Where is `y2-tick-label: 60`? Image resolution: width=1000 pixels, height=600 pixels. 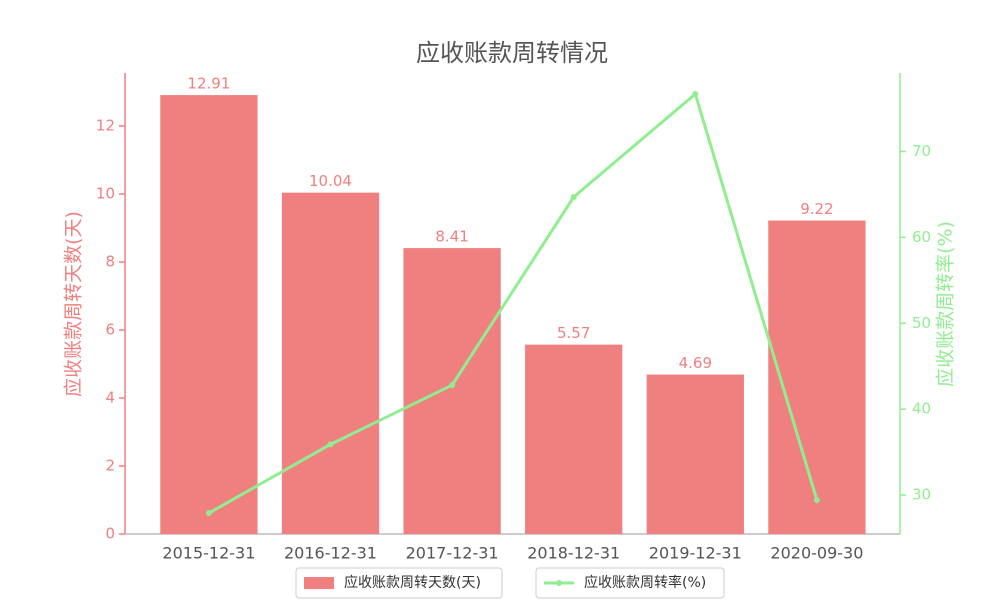 y2-tick-label: 60 is located at coordinates (921, 237).